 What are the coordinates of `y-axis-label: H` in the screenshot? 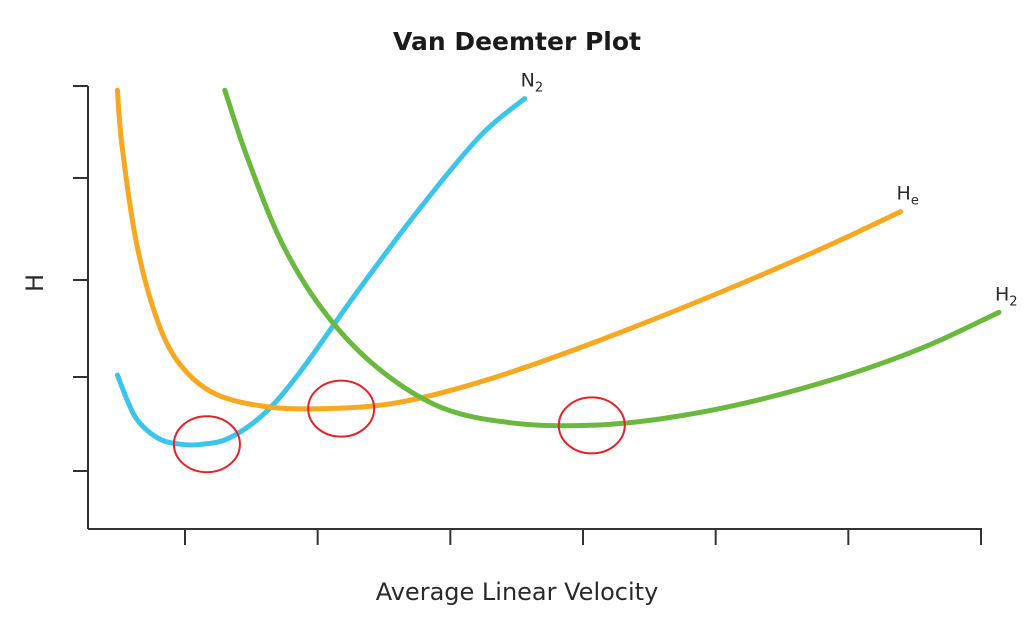 It's located at (35, 283).